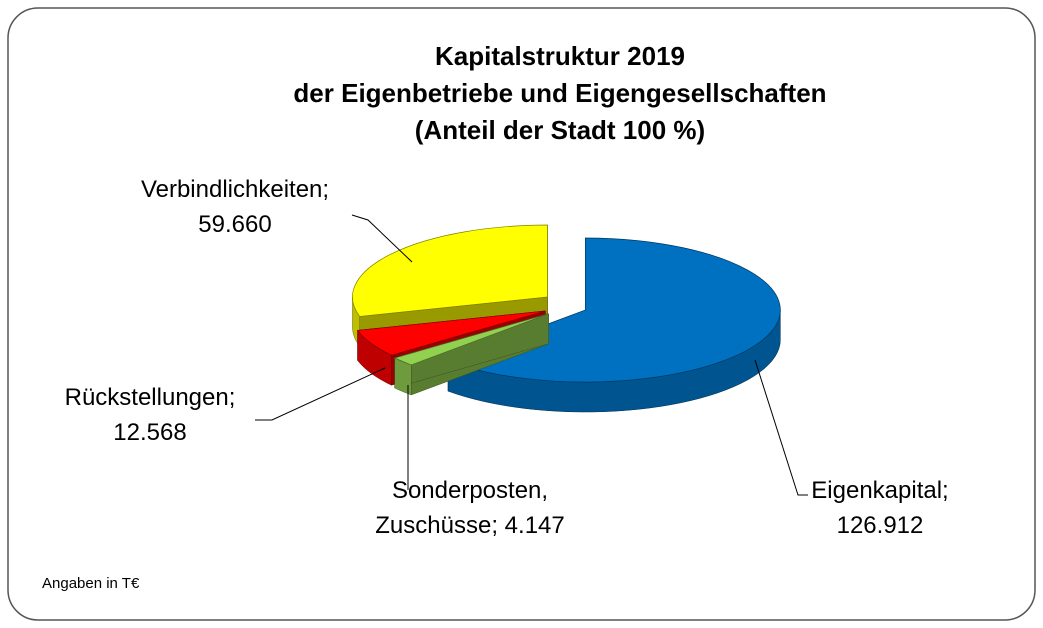 The width and height of the screenshot is (1043, 628). I want to click on data-label: Eigenkapital; 126.912, so click(880, 508).